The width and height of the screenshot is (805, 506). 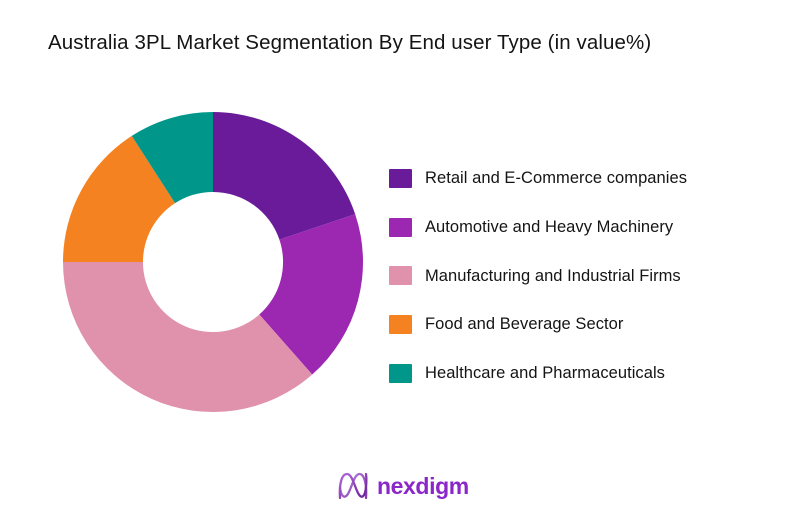 What do you see at coordinates (423, 485) in the screenshot?
I see `brand-logo-wordmark: nexdigm` at bounding box center [423, 485].